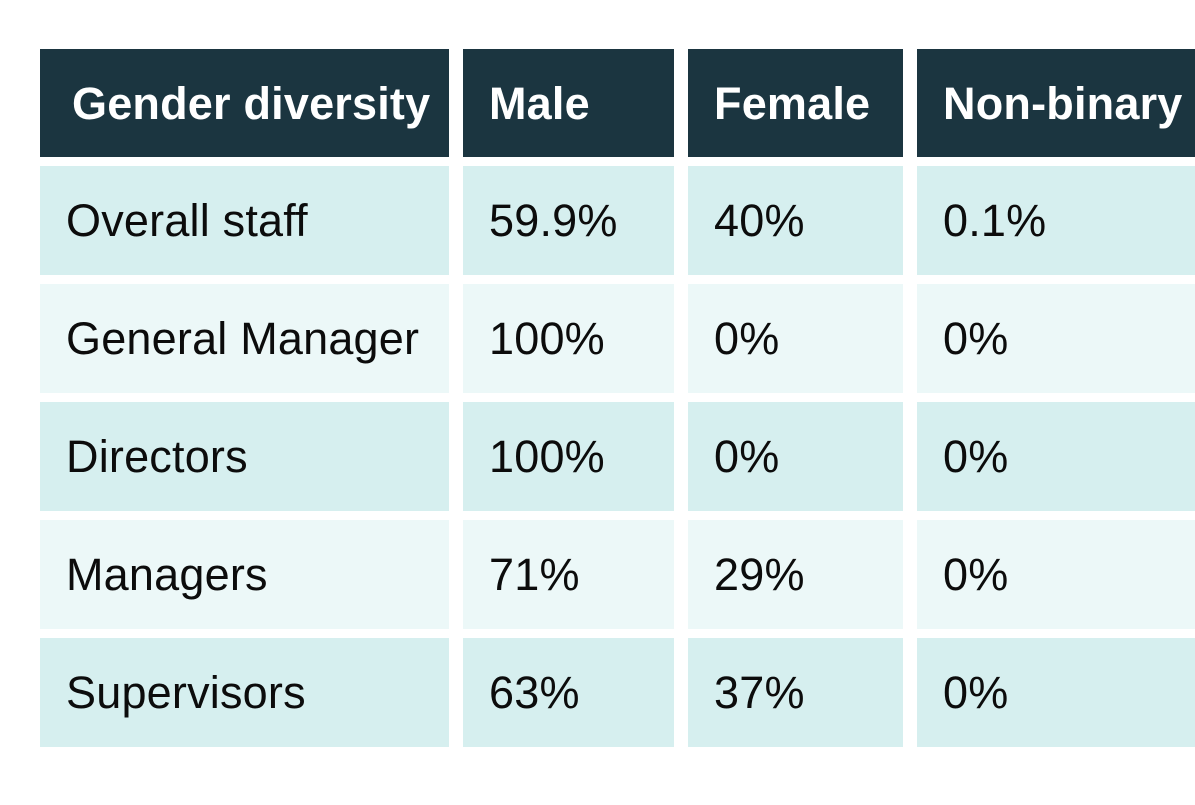 This screenshot has height=805, width=1195. I want to click on cell-supervisors-non-binary: 0%, so click(1056, 692).